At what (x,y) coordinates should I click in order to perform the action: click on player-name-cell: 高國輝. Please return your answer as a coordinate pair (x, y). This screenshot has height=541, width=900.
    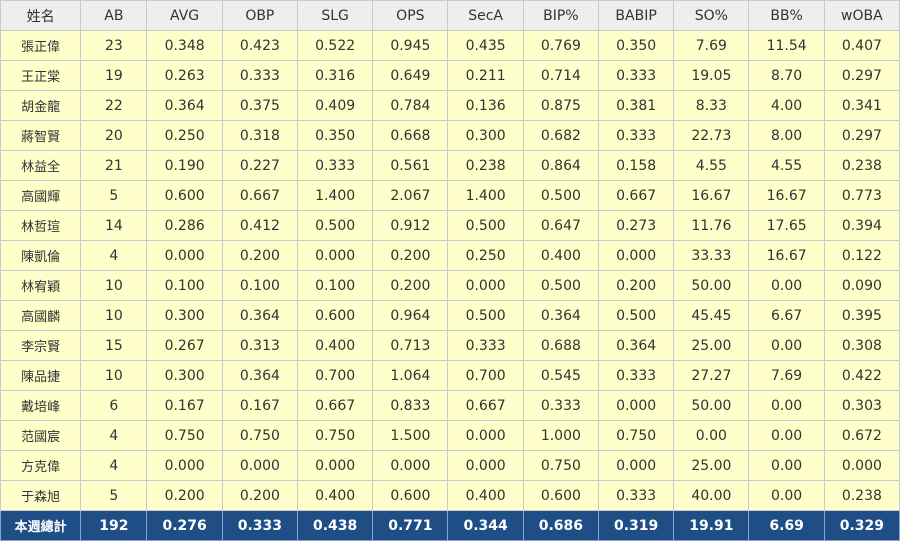
    Looking at the image, I should click on (41, 195).